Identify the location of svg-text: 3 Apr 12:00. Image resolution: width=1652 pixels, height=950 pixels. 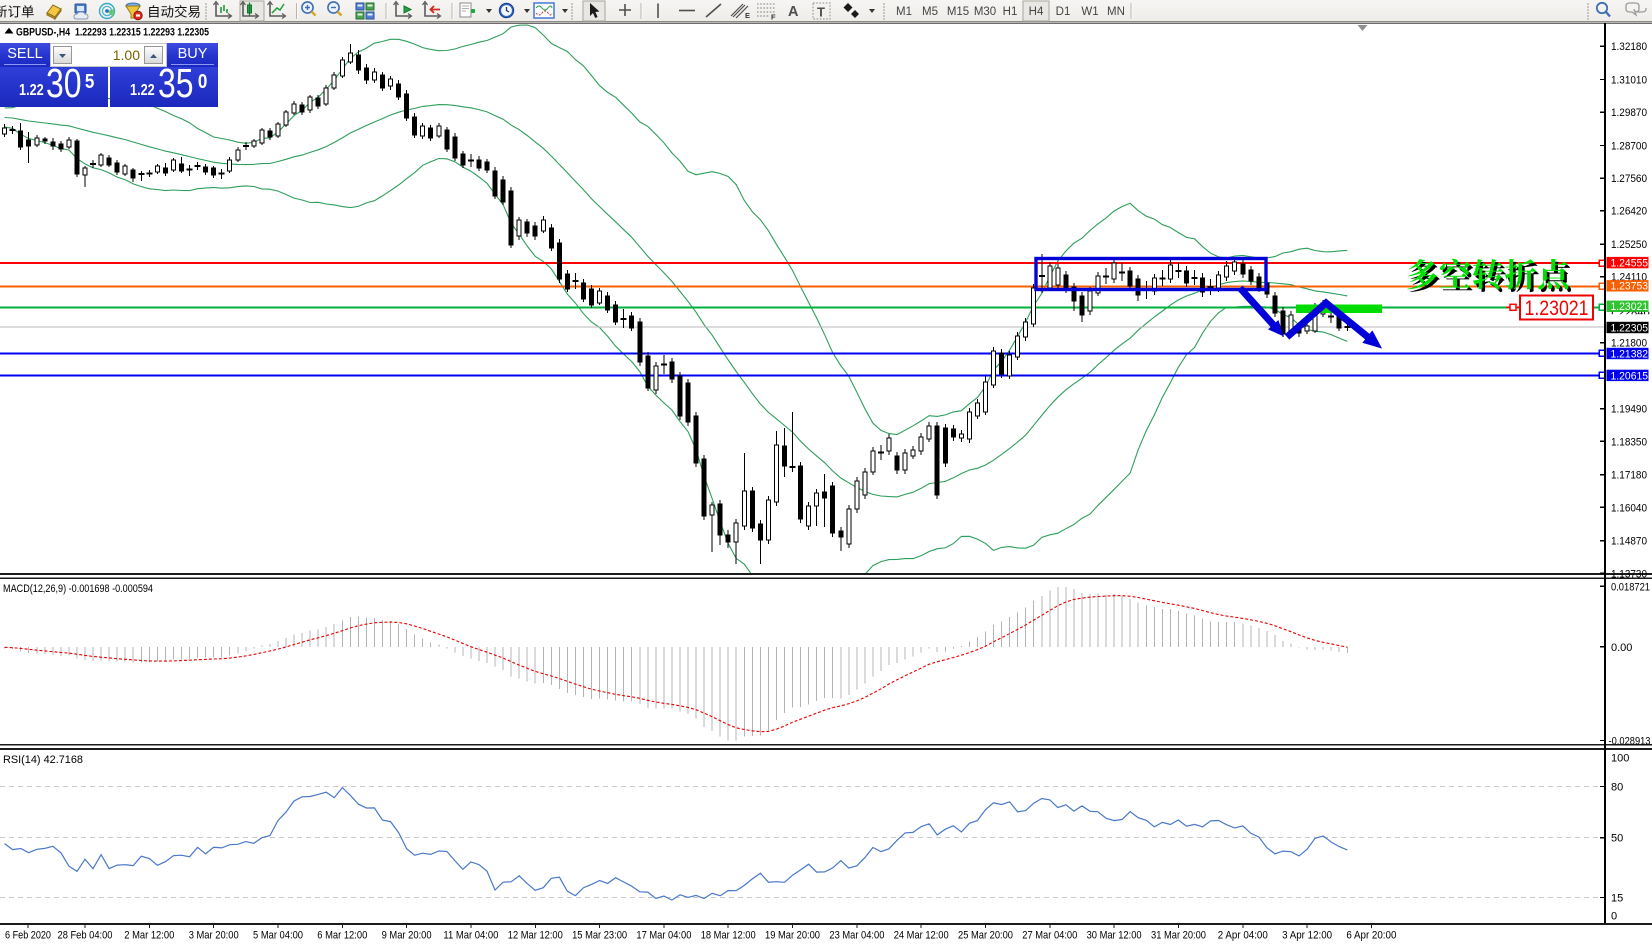
(1307, 936).